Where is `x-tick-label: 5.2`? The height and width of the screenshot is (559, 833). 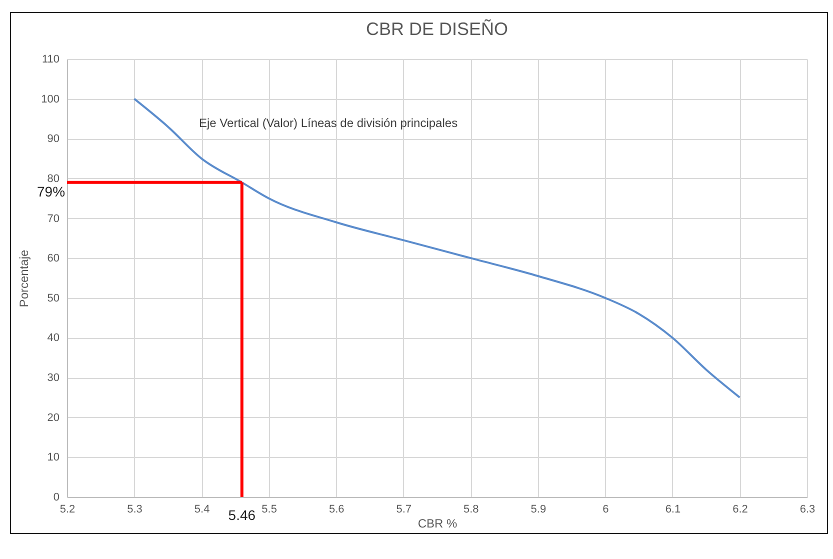 x-tick-label: 5.2 is located at coordinates (68, 510).